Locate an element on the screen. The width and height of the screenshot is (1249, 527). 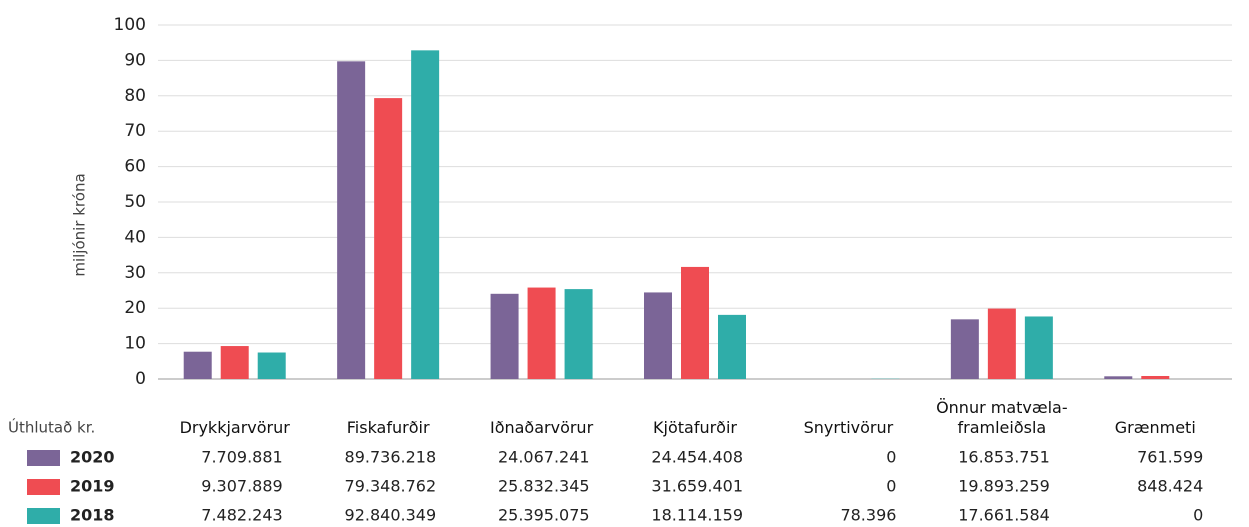
y-tick-label: 100 is located at coordinates (130, 25).